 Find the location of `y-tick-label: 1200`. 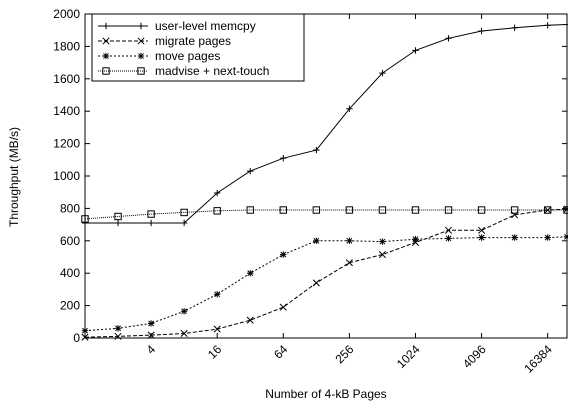

y-tick-label: 1200 is located at coordinates (66, 144).